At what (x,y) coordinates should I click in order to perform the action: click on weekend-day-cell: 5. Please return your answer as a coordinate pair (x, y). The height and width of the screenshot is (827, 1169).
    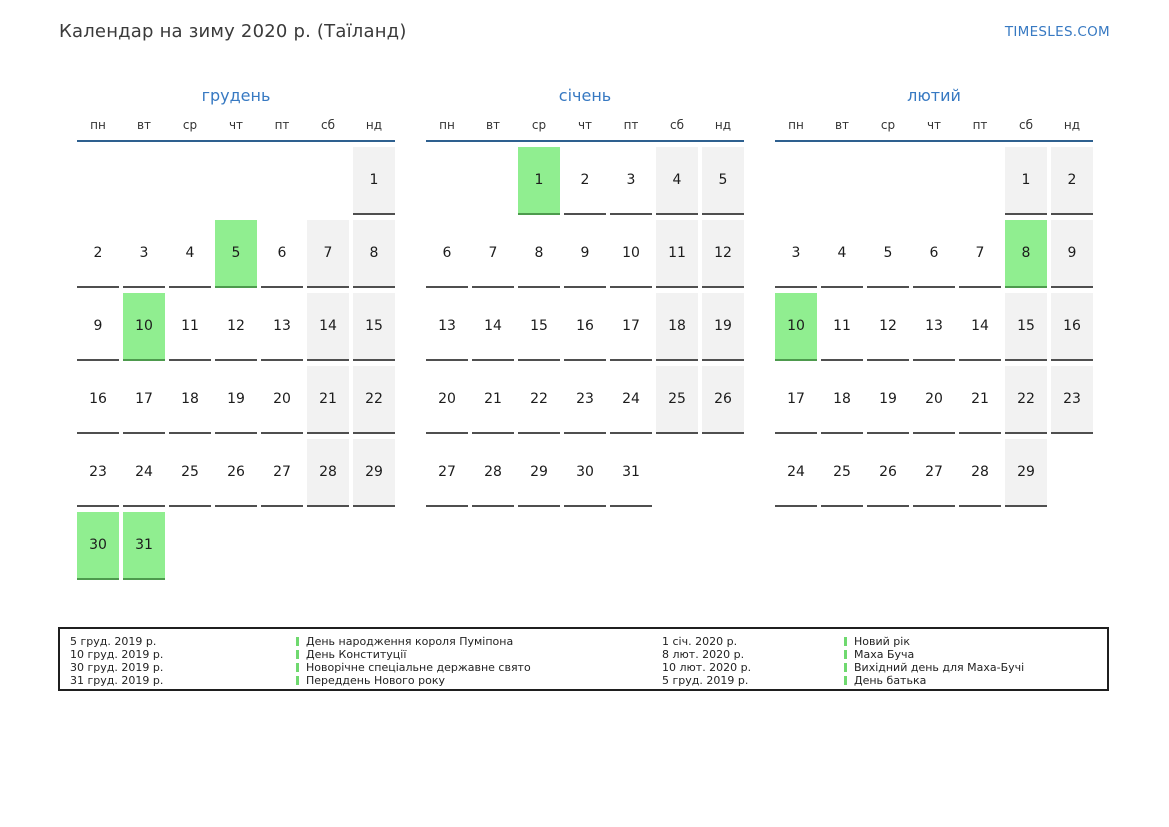
    Looking at the image, I should click on (723, 181).